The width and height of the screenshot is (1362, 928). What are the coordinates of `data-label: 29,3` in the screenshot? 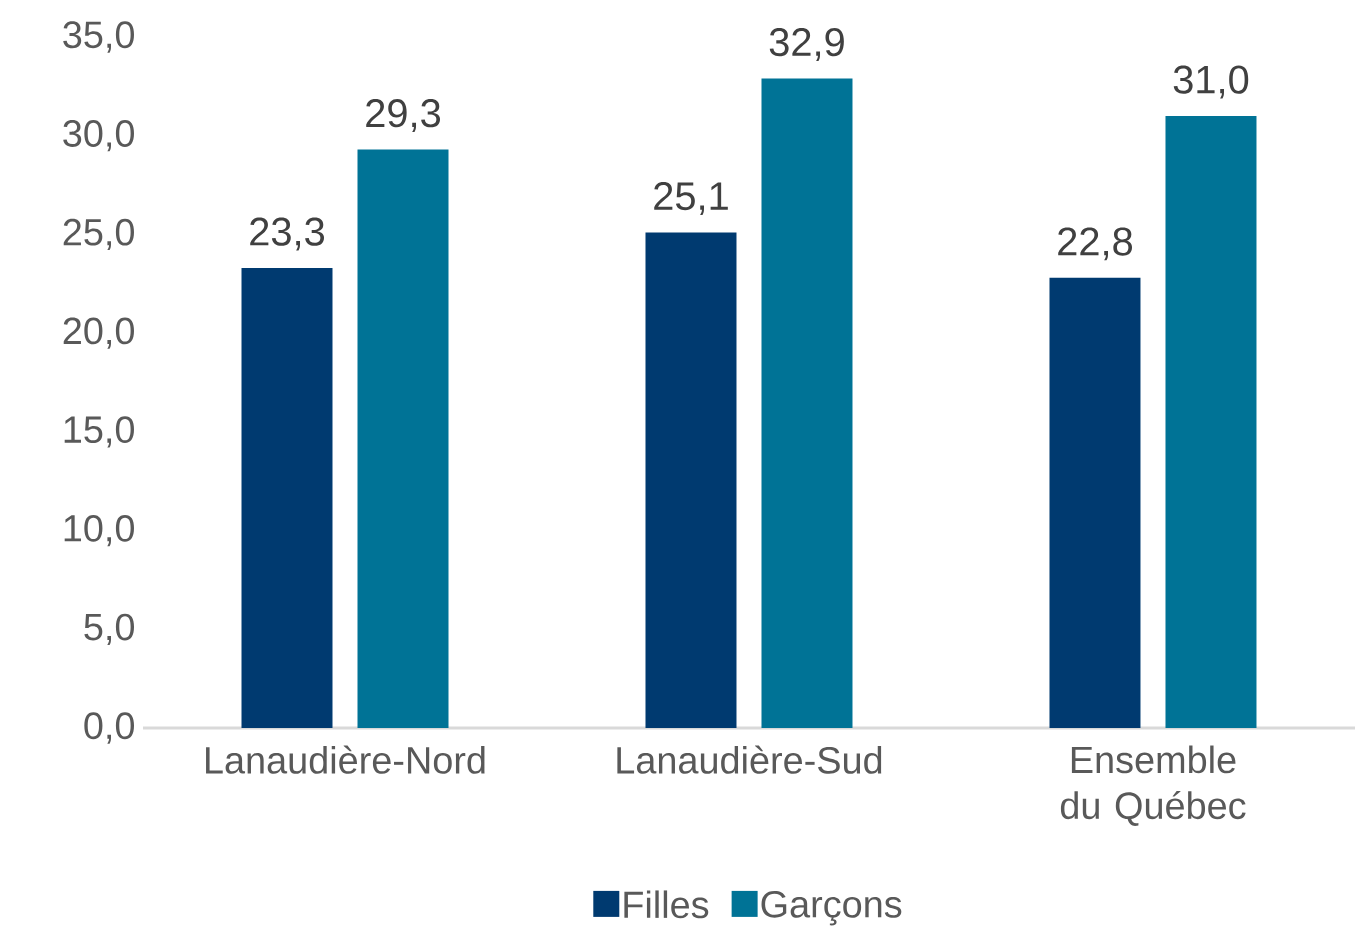 It's located at (403, 115).